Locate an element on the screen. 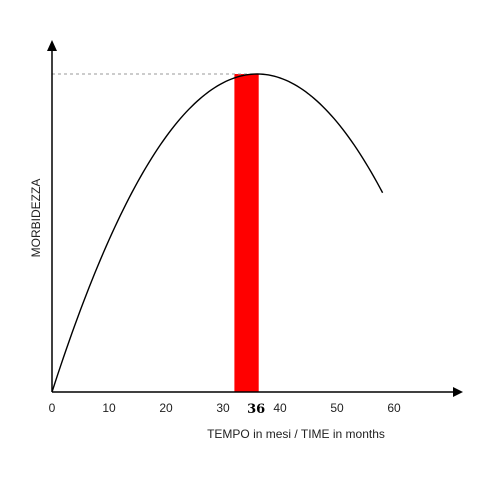  x-tick-label: 40 is located at coordinates (280, 408).